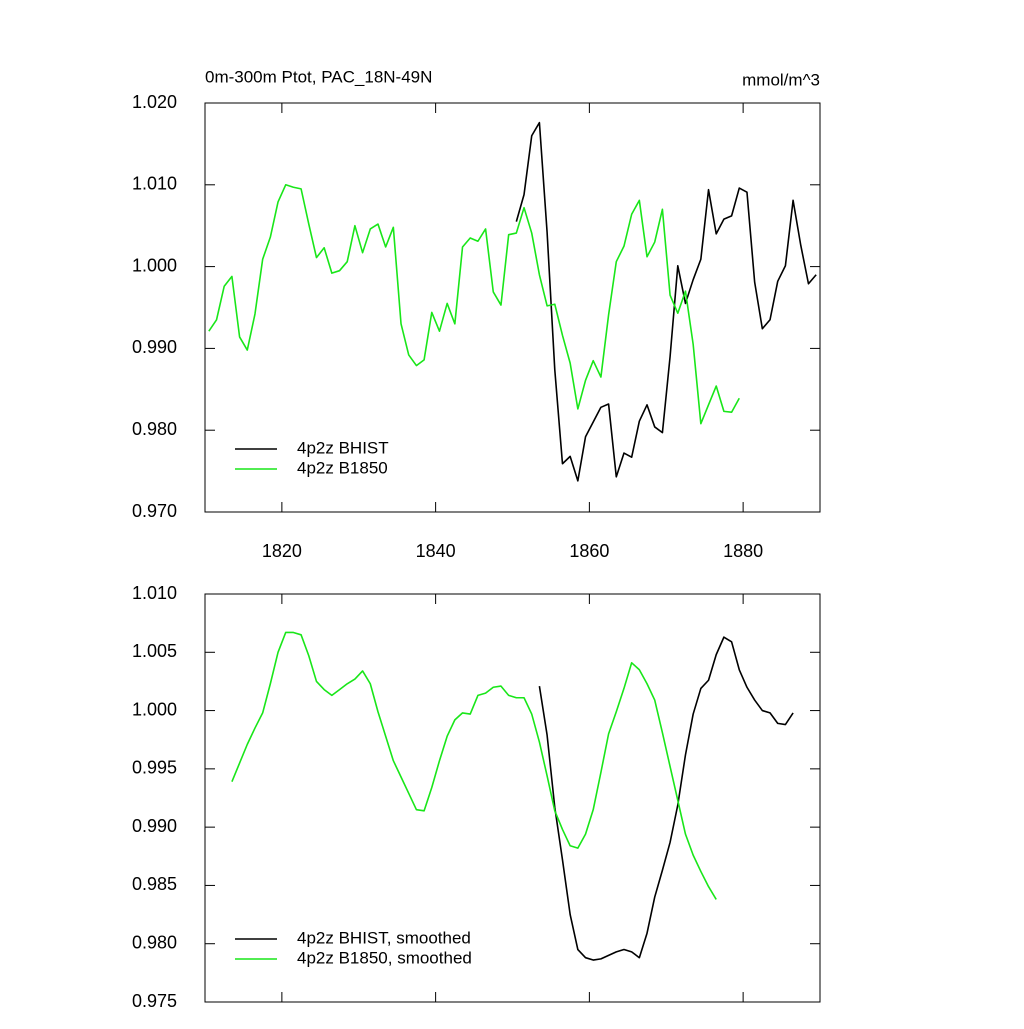 The image size is (1024, 1029). I want to click on legend-label: 4p2z B1850, smoothed, so click(384, 957).